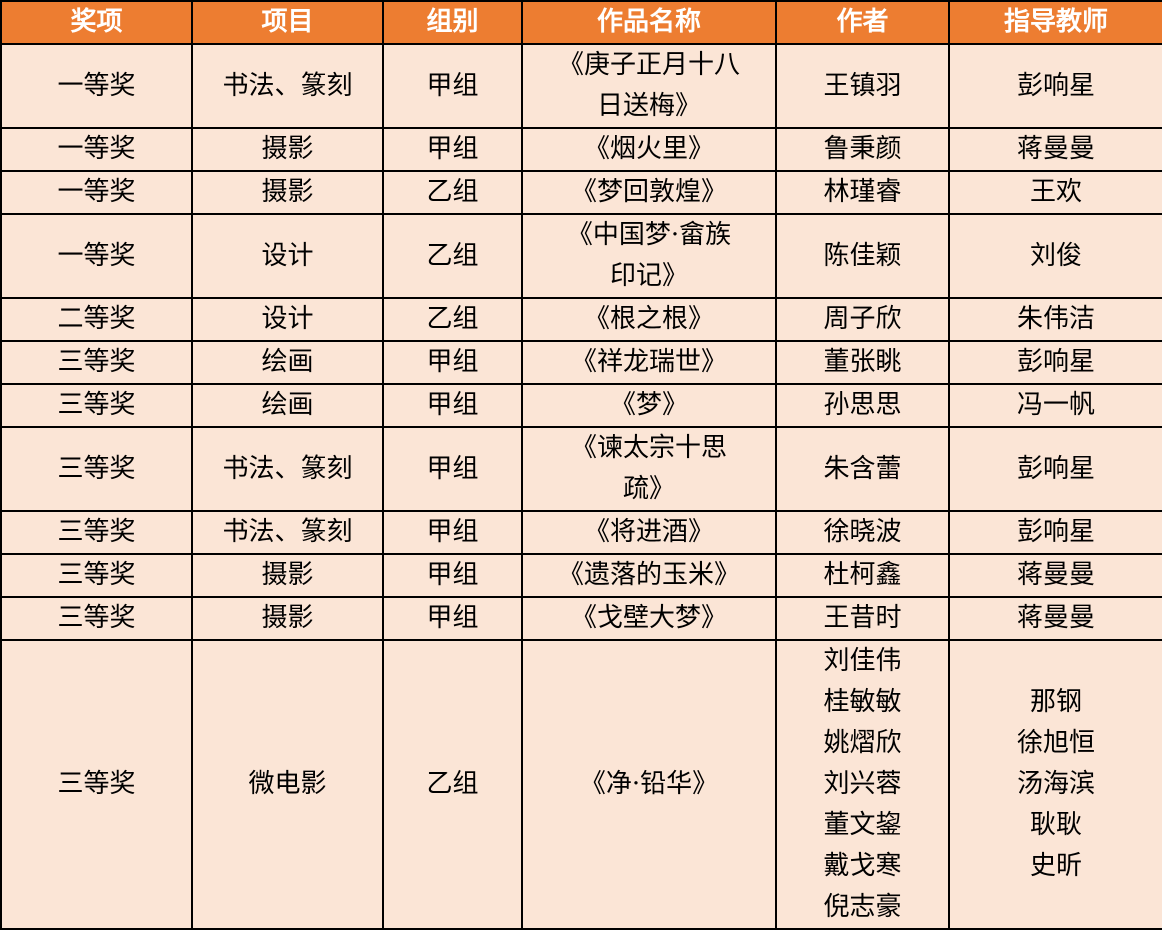  I want to click on cell-work: 《谏太宗十思 疏》, so click(649, 469).